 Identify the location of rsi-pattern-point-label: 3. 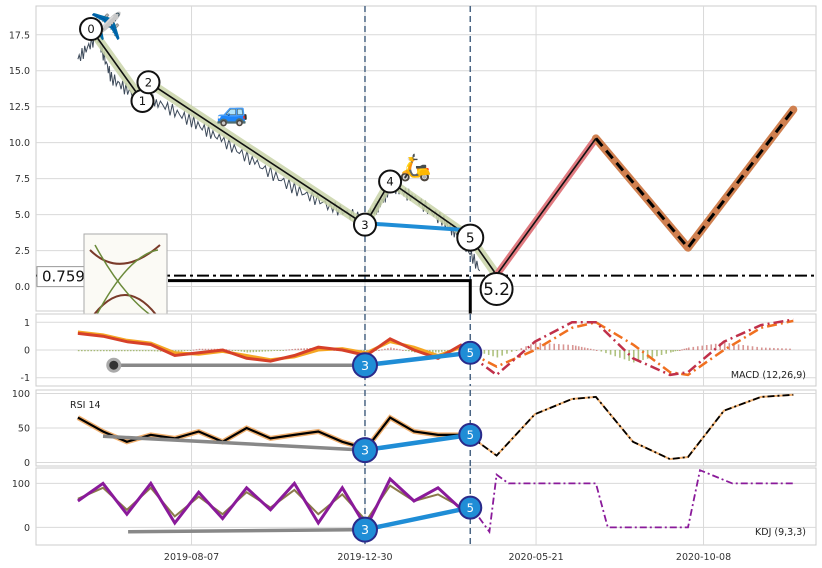
(365, 450).